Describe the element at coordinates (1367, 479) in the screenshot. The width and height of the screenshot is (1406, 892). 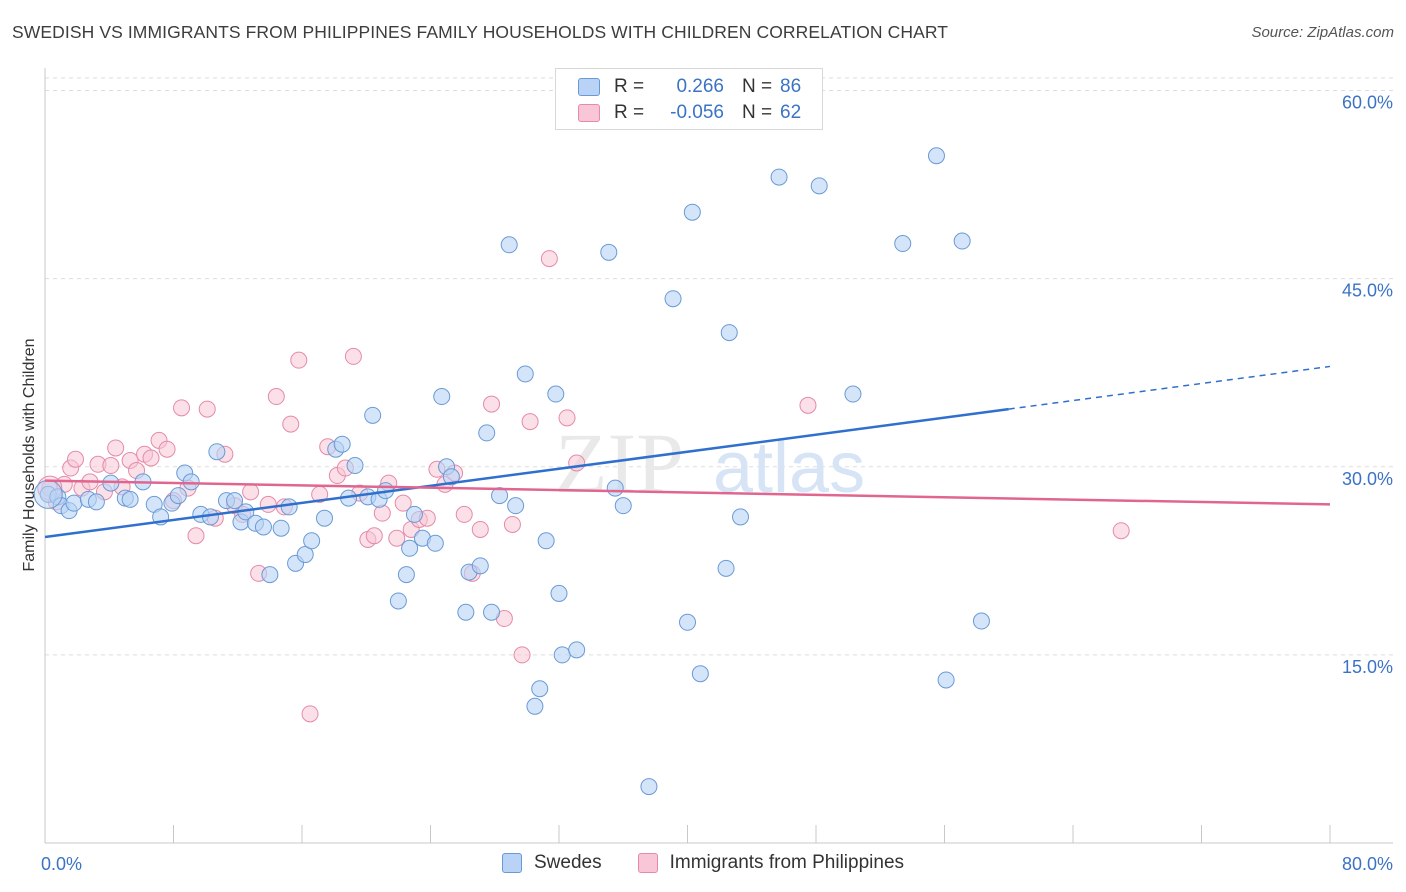
I see `y-tick-label: 30.0%` at that location.